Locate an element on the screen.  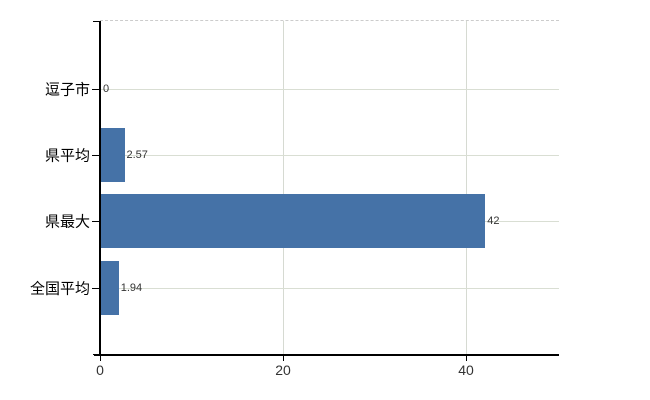
value-label: 0 is located at coordinates (106, 89).